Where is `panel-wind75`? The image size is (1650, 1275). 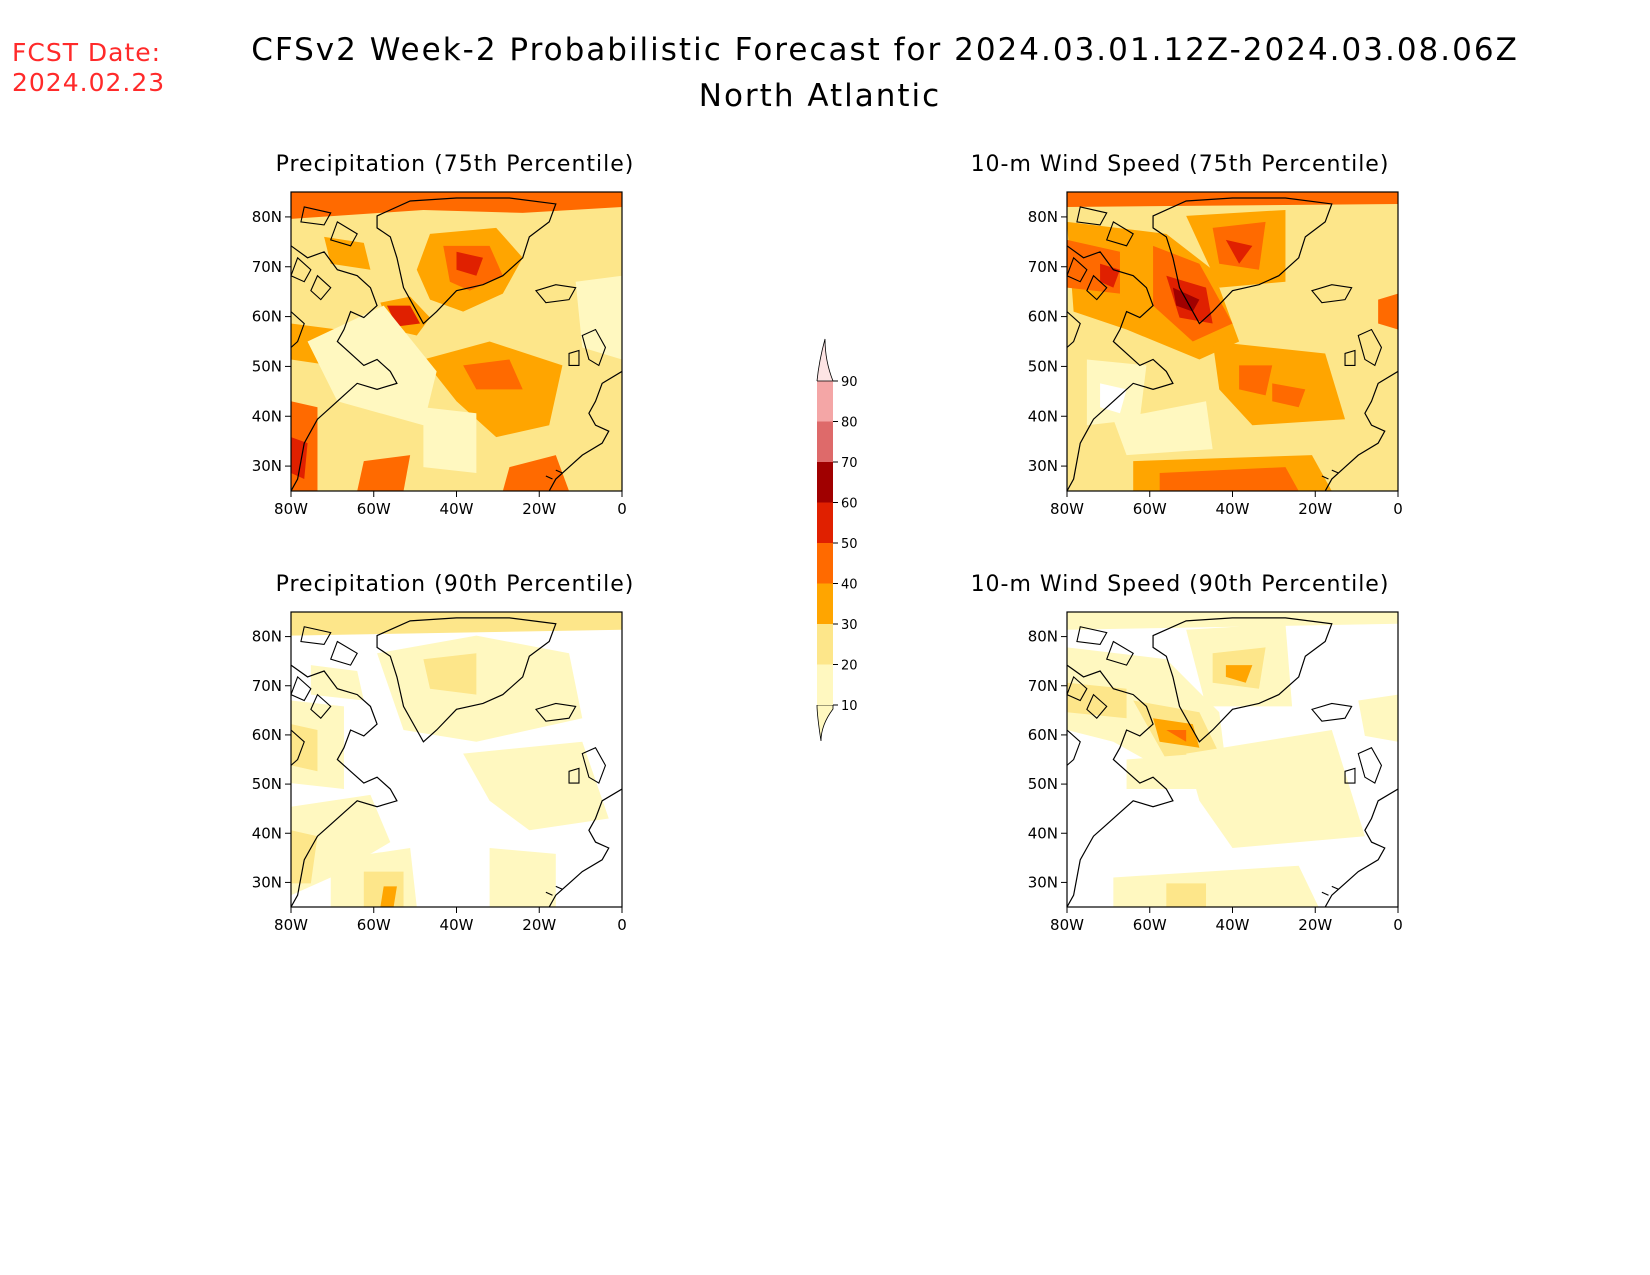 panel-wind75 is located at coordinates (1232, 341).